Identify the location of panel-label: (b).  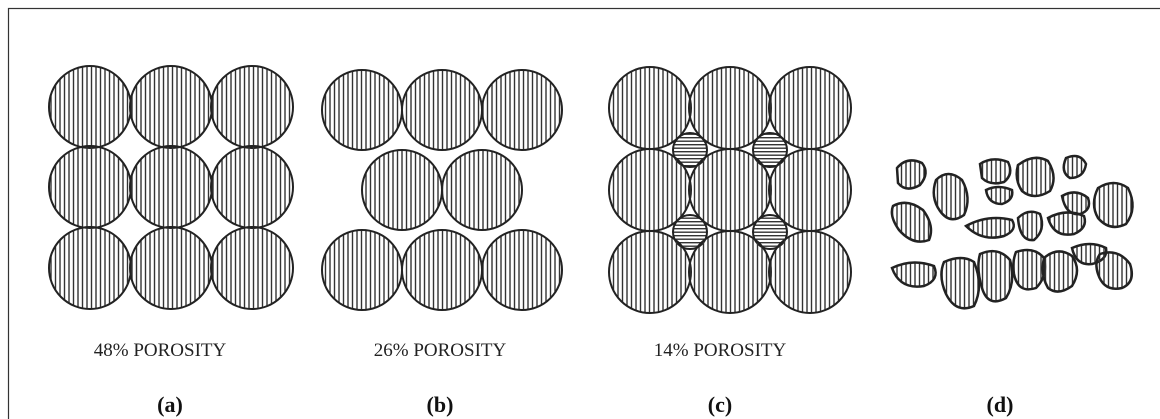
(440, 404).